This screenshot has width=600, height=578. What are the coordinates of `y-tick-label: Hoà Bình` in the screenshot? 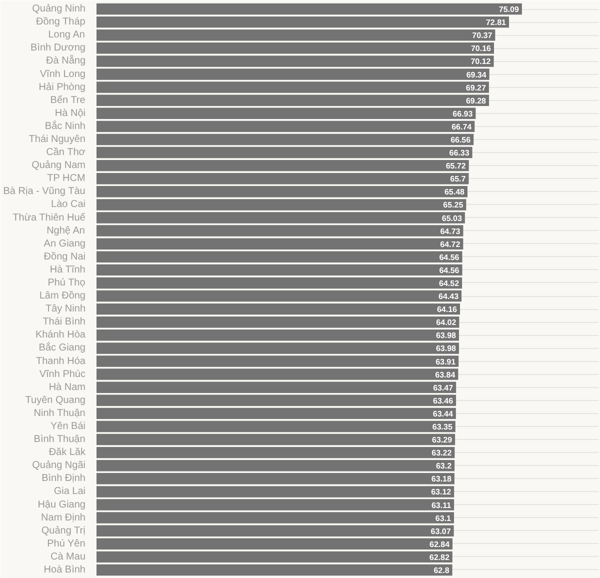 It's located at (65, 570).